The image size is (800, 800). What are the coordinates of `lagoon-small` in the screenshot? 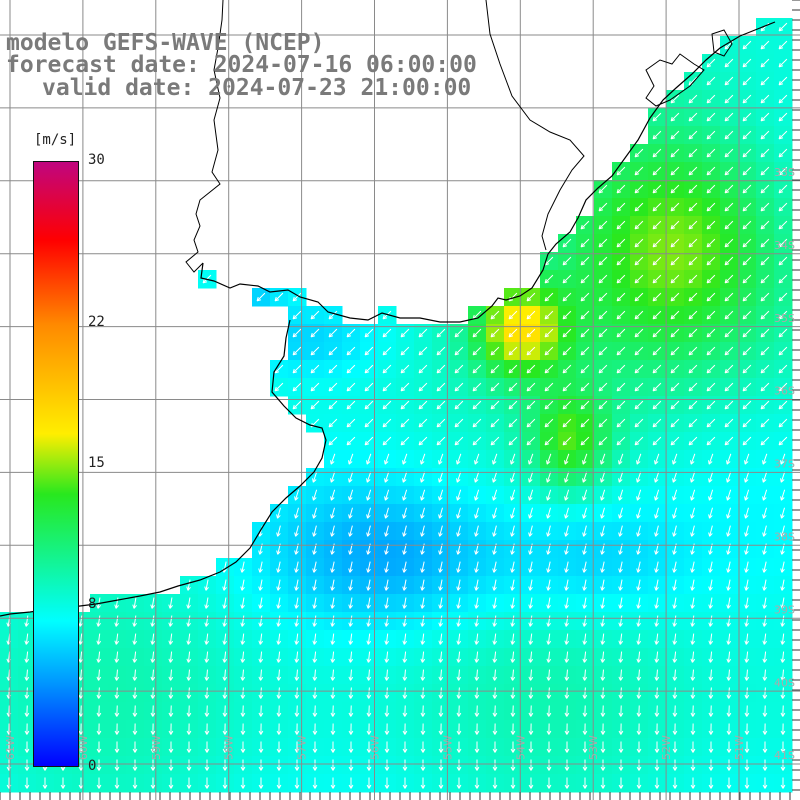 It's located at (722, 43).